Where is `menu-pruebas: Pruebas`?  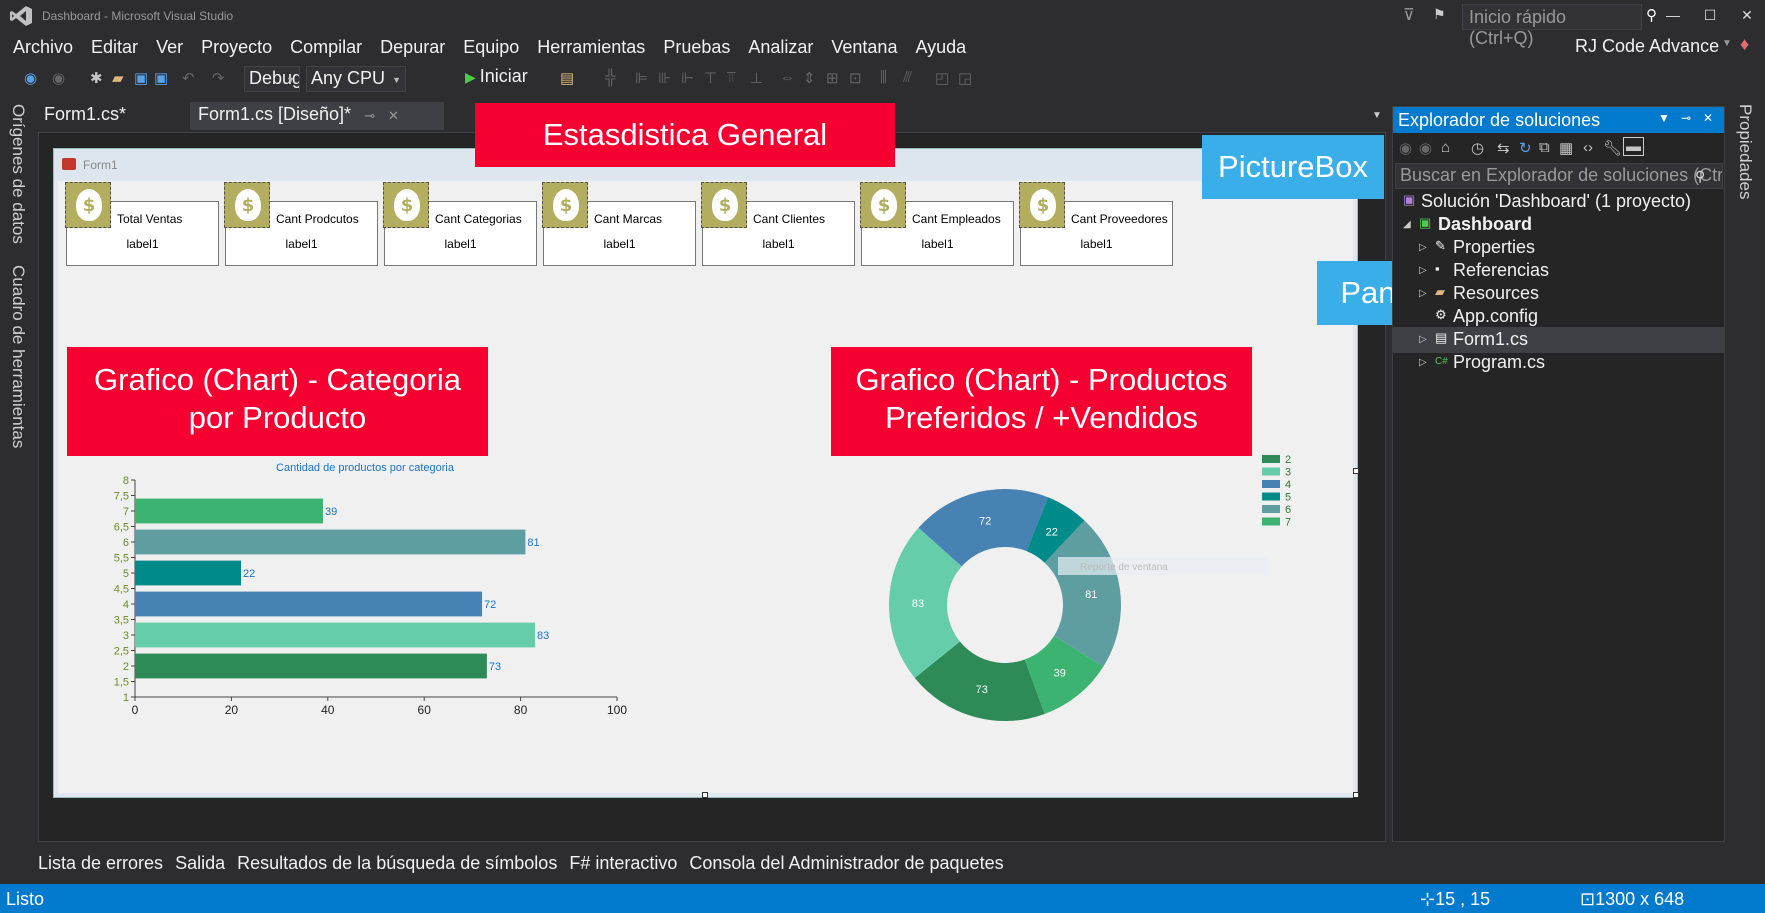
menu-pruebas: Pruebas is located at coordinates (697, 47).